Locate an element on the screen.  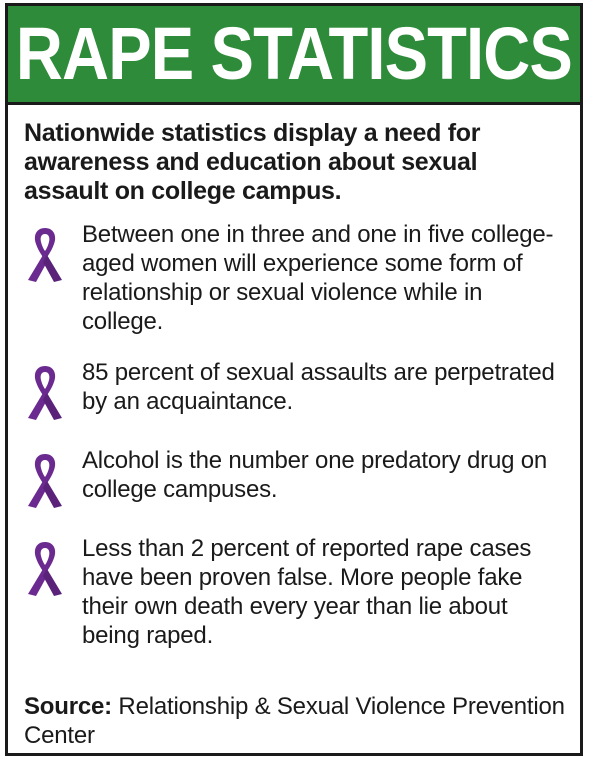
title-banner: RAPE STATISTICS is located at coordinates (294, 55).